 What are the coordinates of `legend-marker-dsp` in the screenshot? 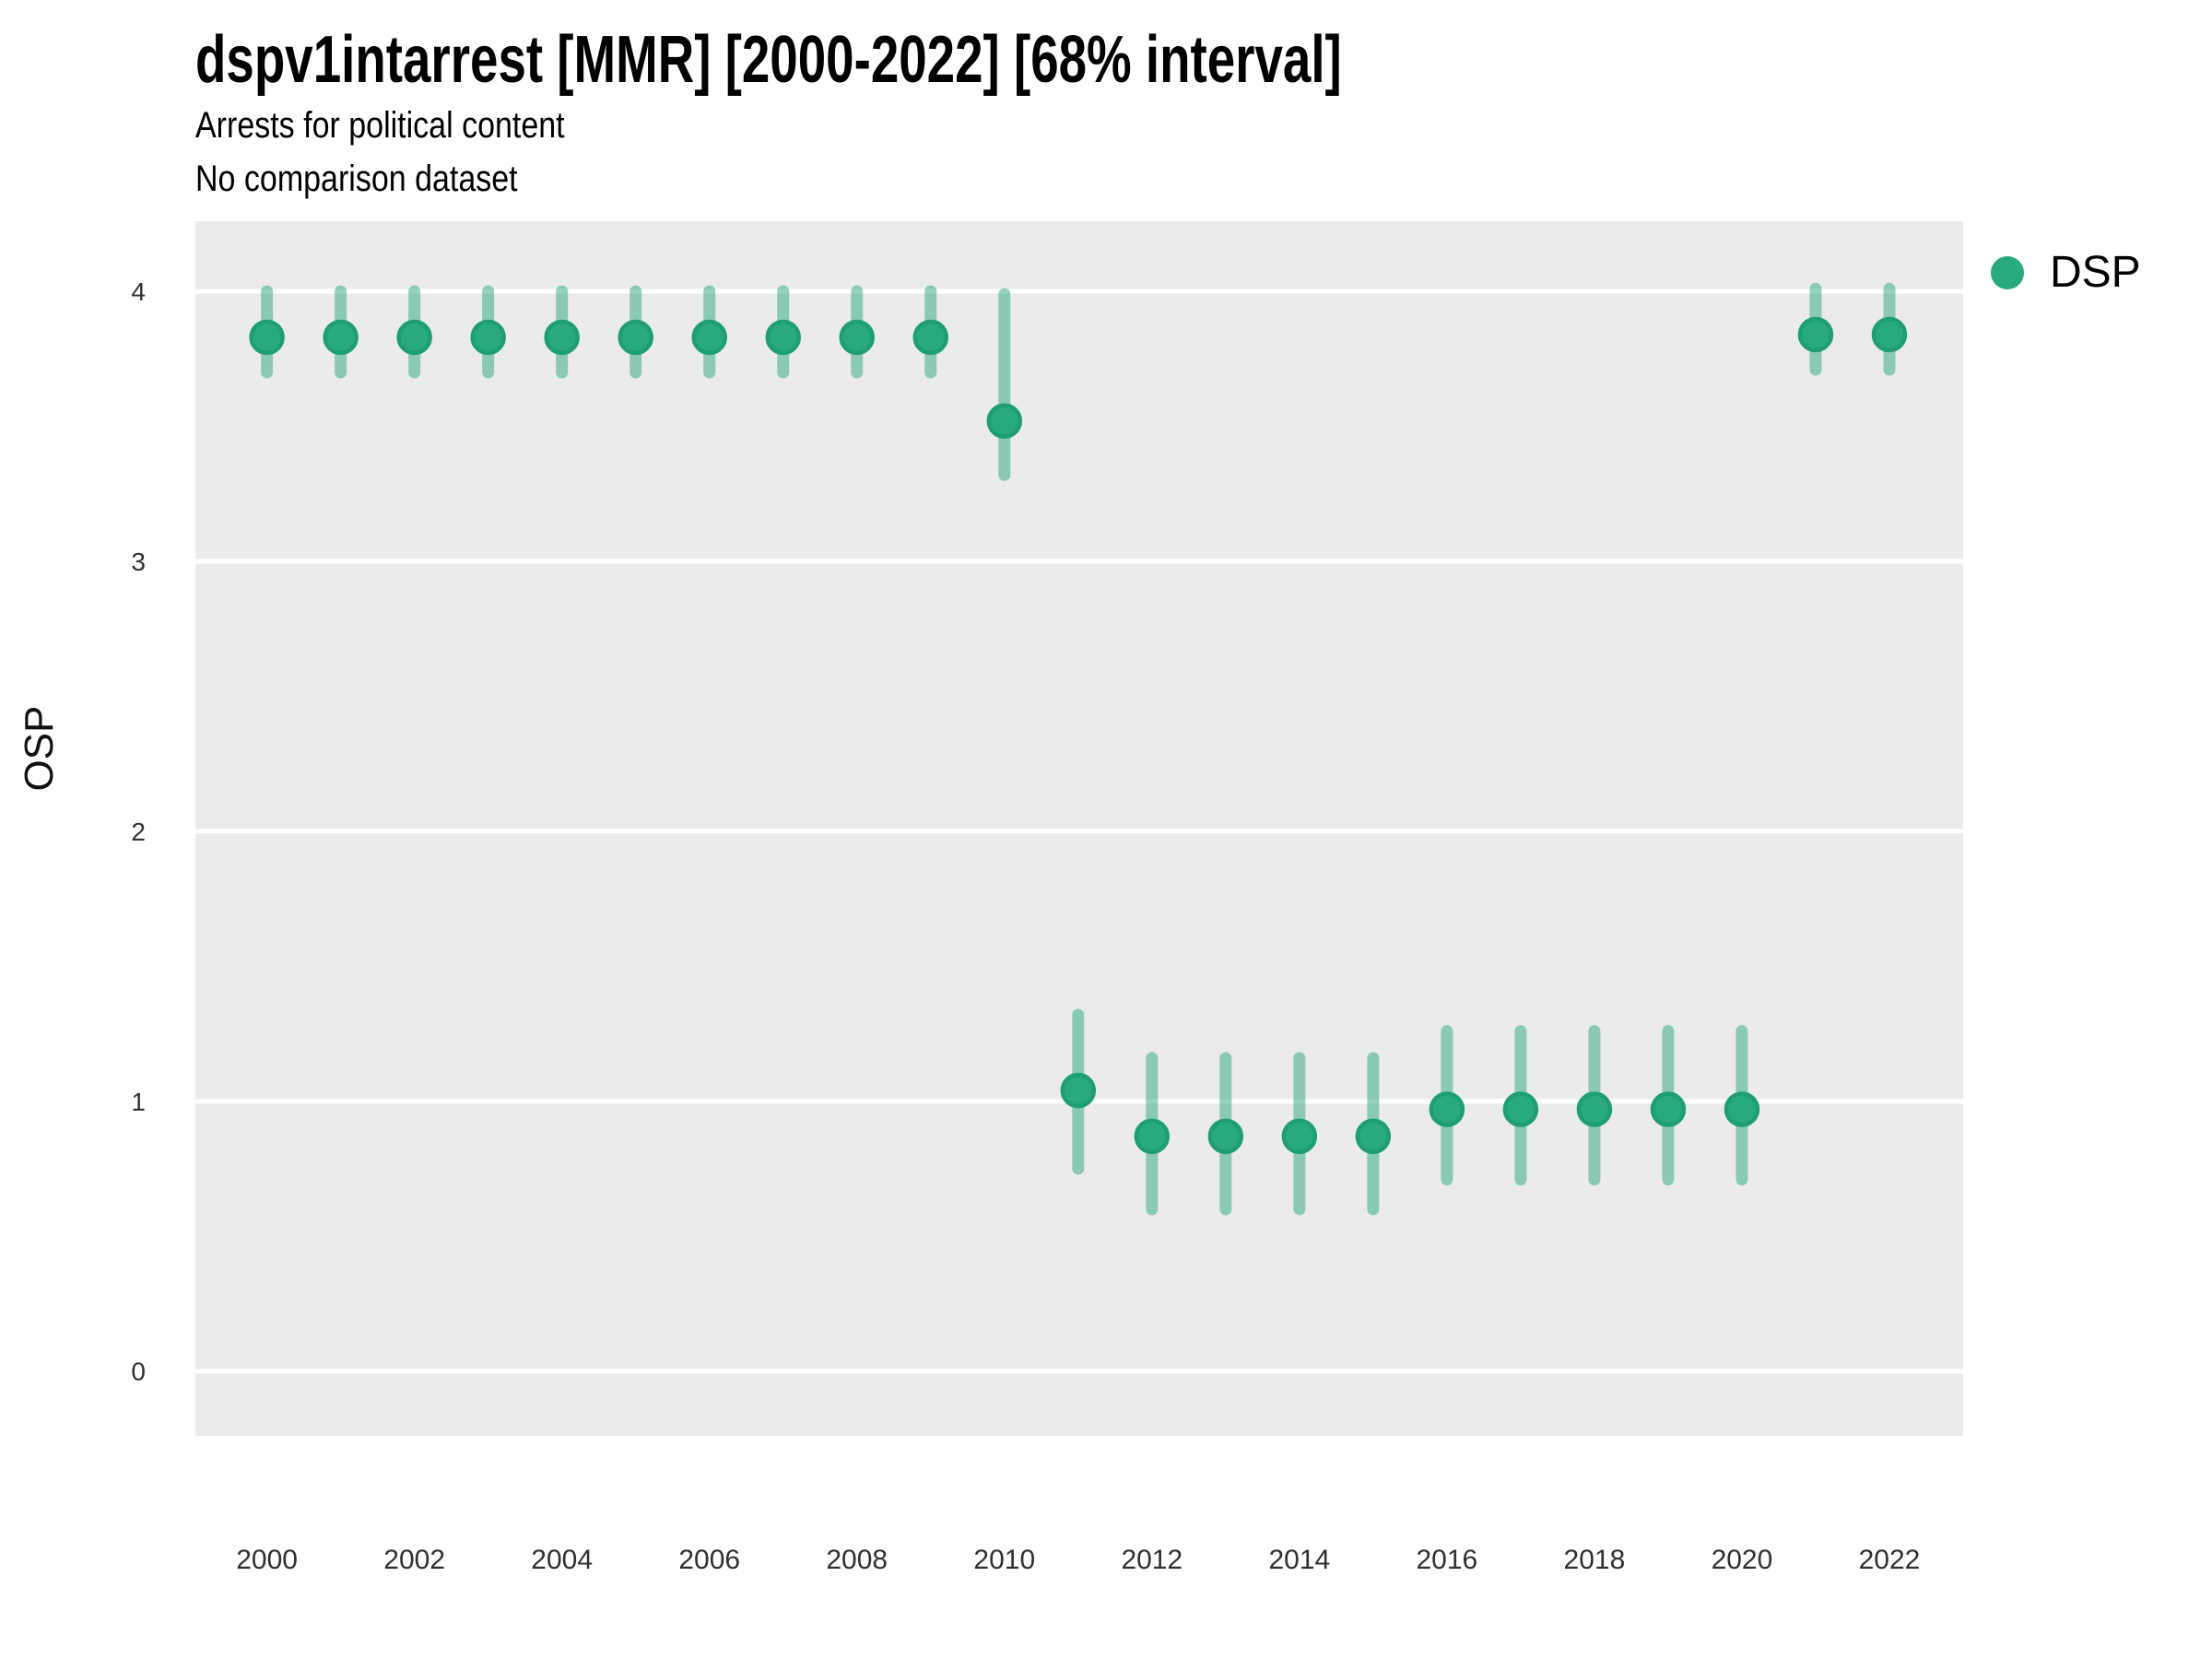 It's located at (2007, 272).